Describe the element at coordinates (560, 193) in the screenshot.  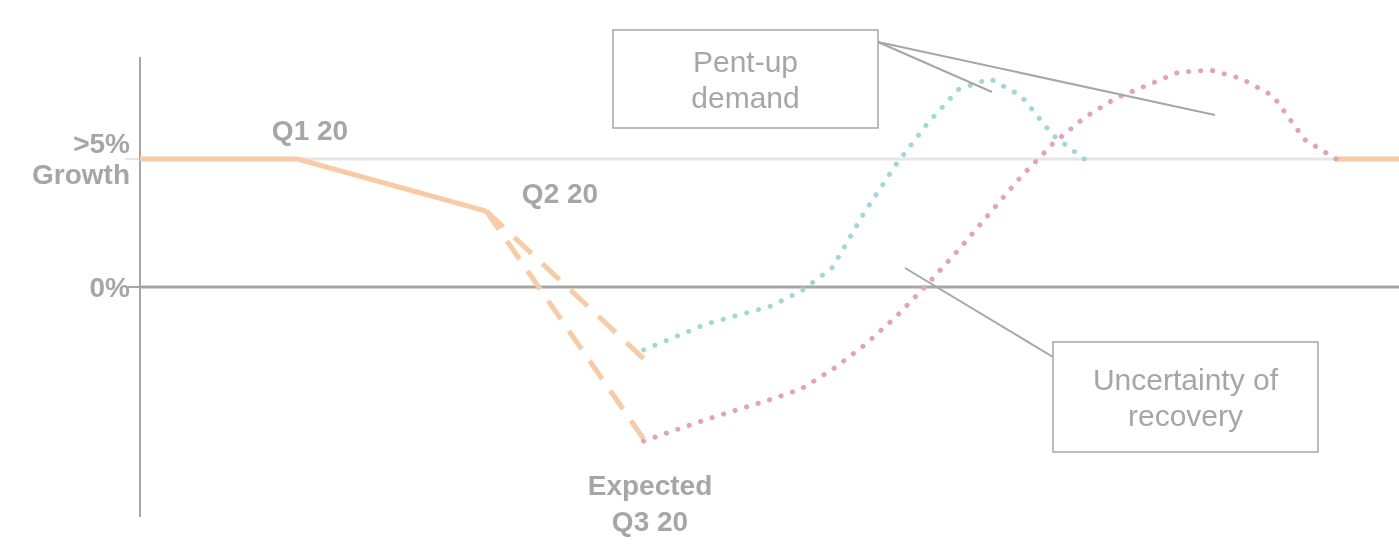
I see `annotation: Q2 20` at that location.